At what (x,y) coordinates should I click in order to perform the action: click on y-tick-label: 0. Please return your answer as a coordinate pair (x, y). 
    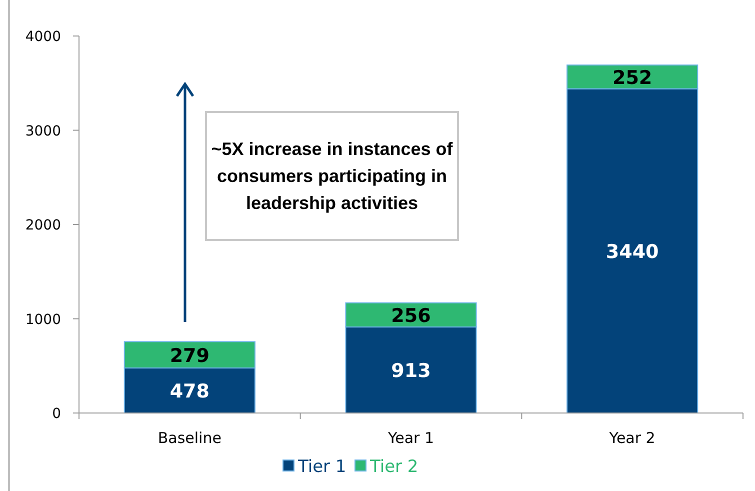
    Looking at the image, I should click on (56, 414).